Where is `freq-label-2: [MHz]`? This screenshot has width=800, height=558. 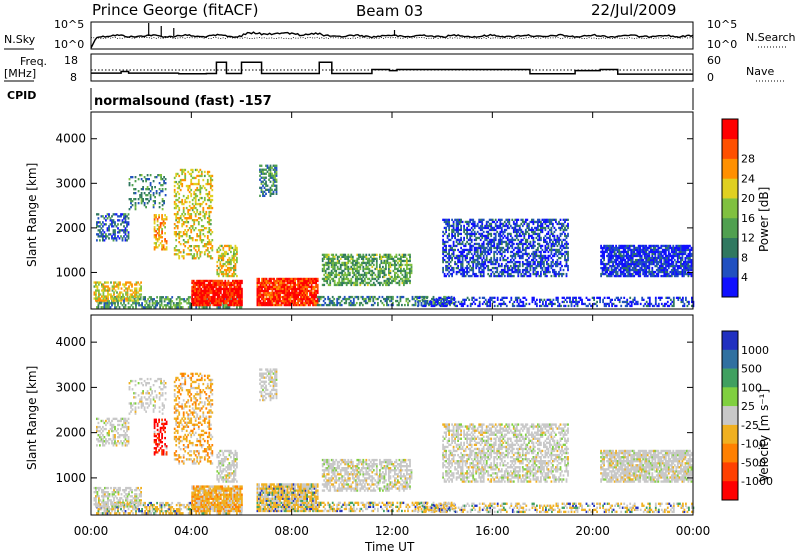
freq-label-2: [MHz] is located at coordinates (20, 73).